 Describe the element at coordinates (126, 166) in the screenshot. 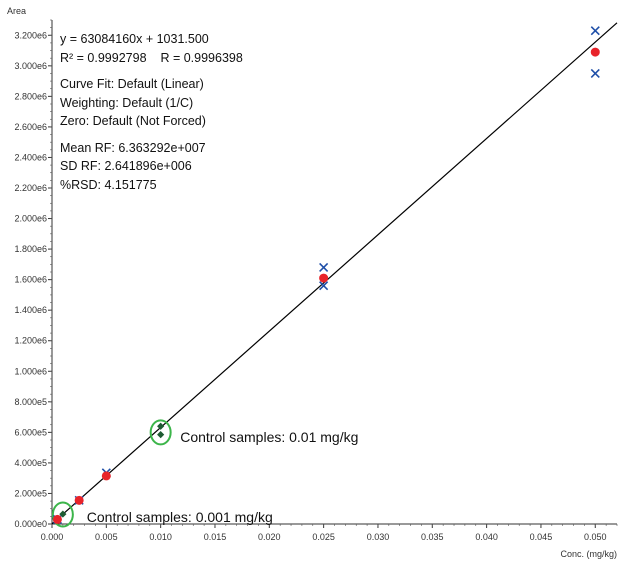

I see `sd-rf-text: SD RF: 2.641896e+006` at that location.